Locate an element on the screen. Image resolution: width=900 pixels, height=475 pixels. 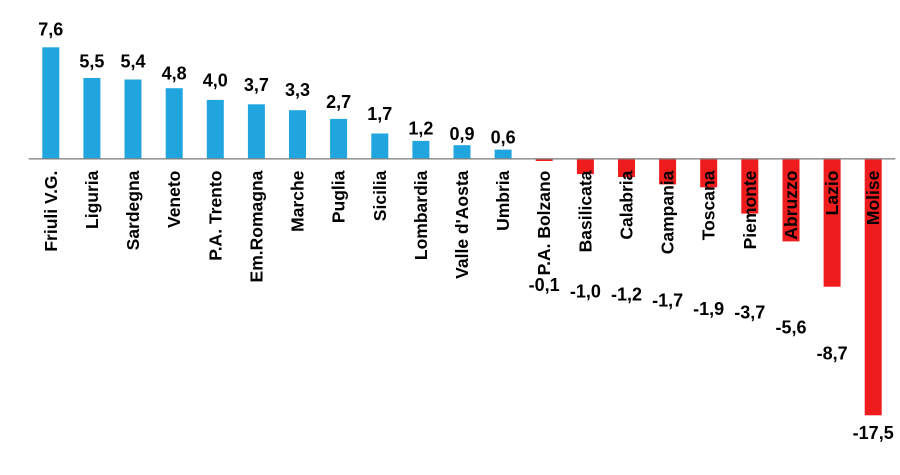
svg-text: Friuli V.G. is located at coordinates (51, 211).